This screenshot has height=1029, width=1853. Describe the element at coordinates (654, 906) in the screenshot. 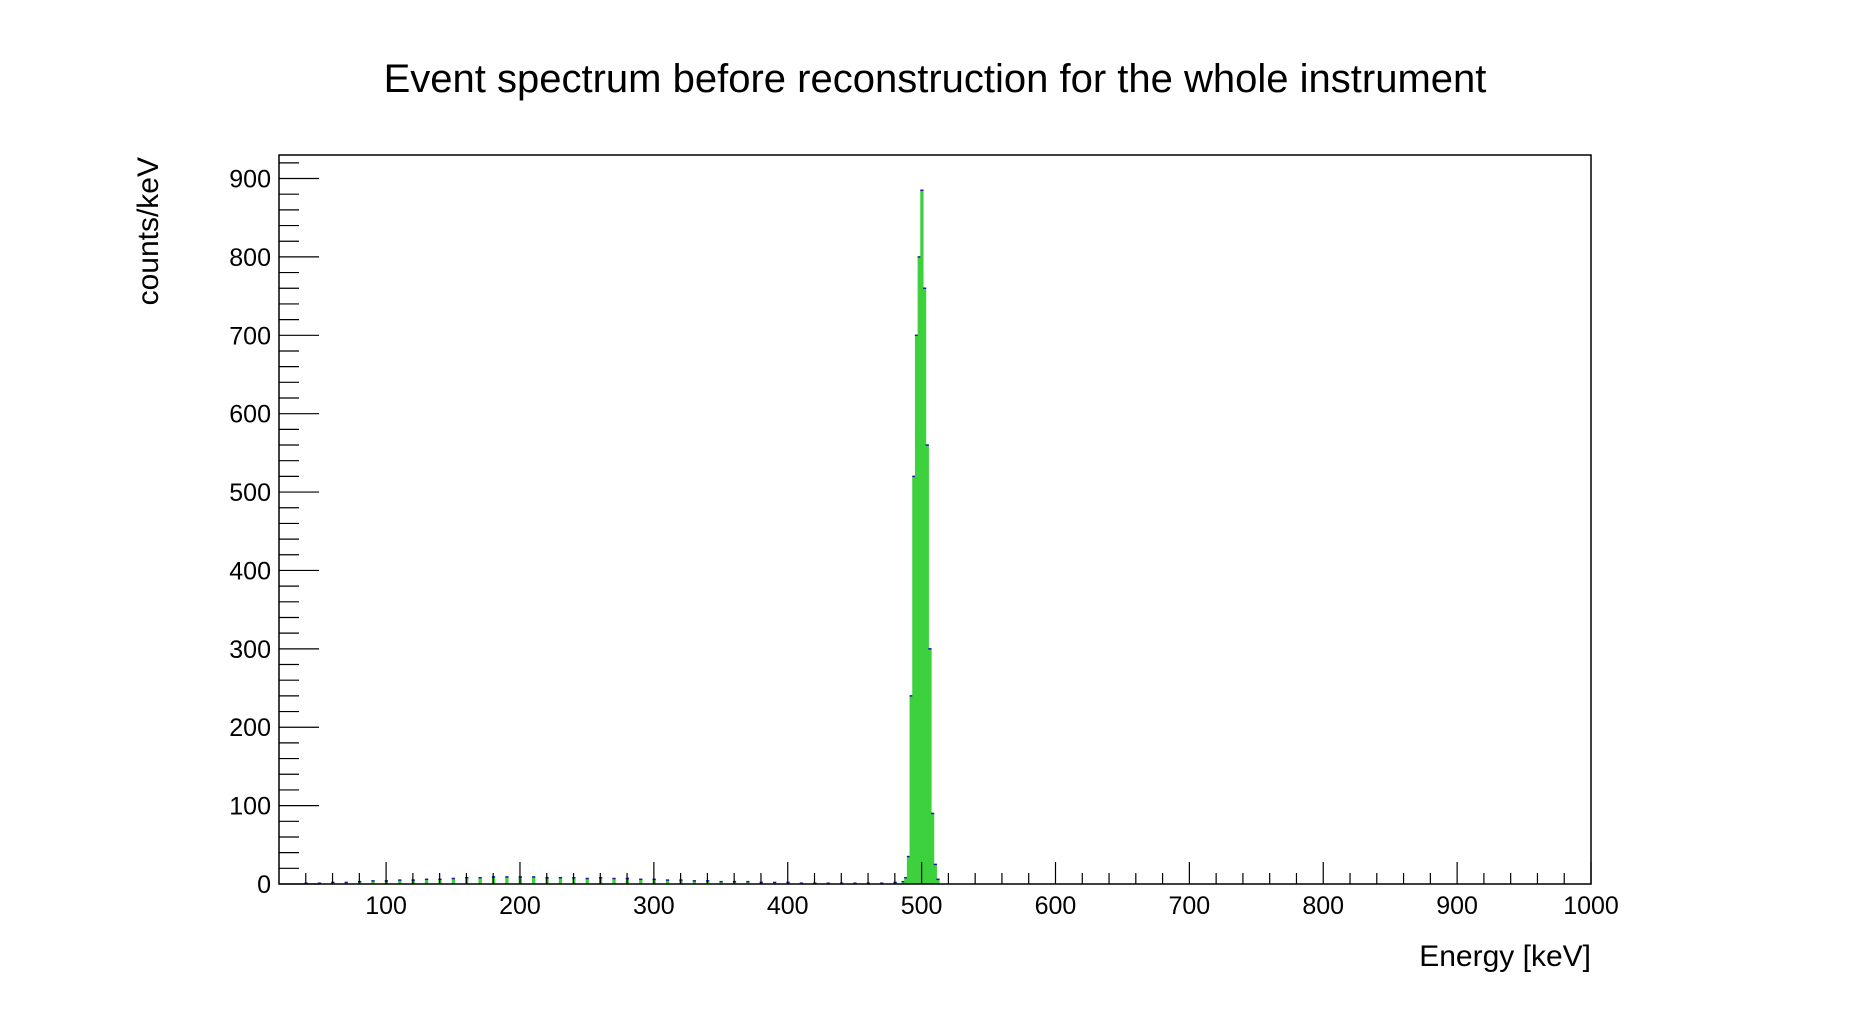

I see `x-tick-label: 300` at that location.